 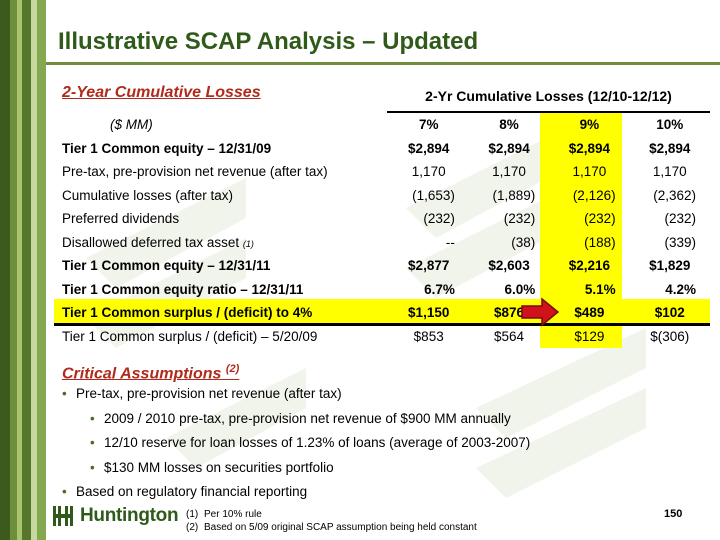 I want to click on row-label: Preferred dividends, so click(x=121, y=219).